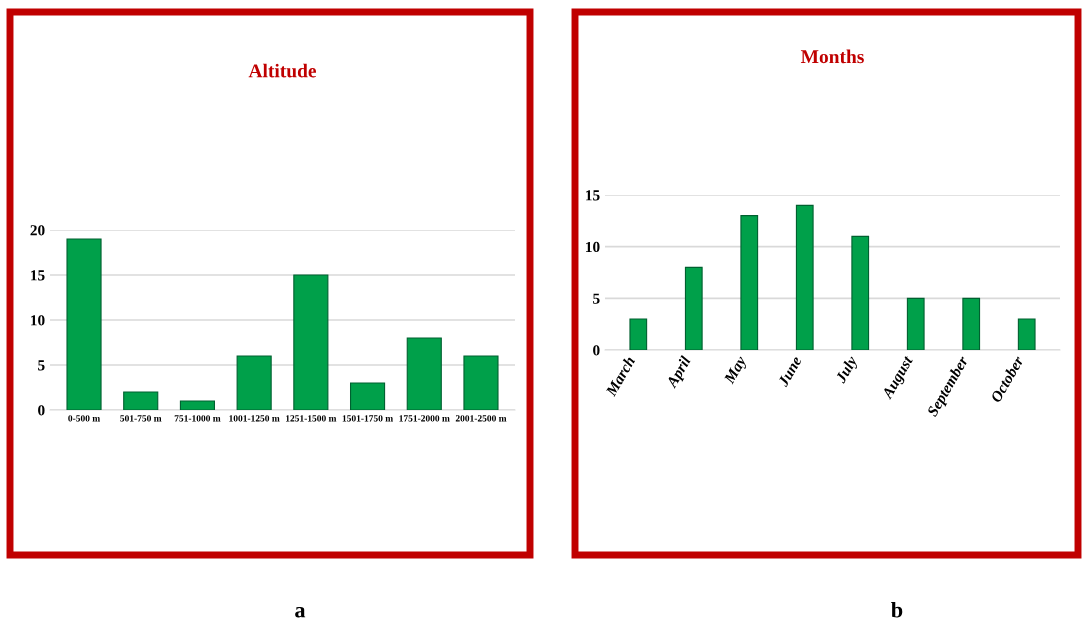 The width and height of the screenshot is (1083, 621). I want to click on x-tick-label: 1501-1750 m, so click(367, 418).